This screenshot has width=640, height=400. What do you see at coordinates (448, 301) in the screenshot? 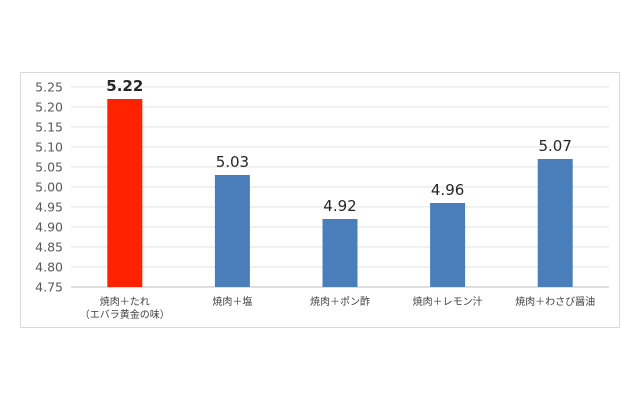
I see `x-category-label: 焼肉＋レモン汁` at bounding box center [448, 301].